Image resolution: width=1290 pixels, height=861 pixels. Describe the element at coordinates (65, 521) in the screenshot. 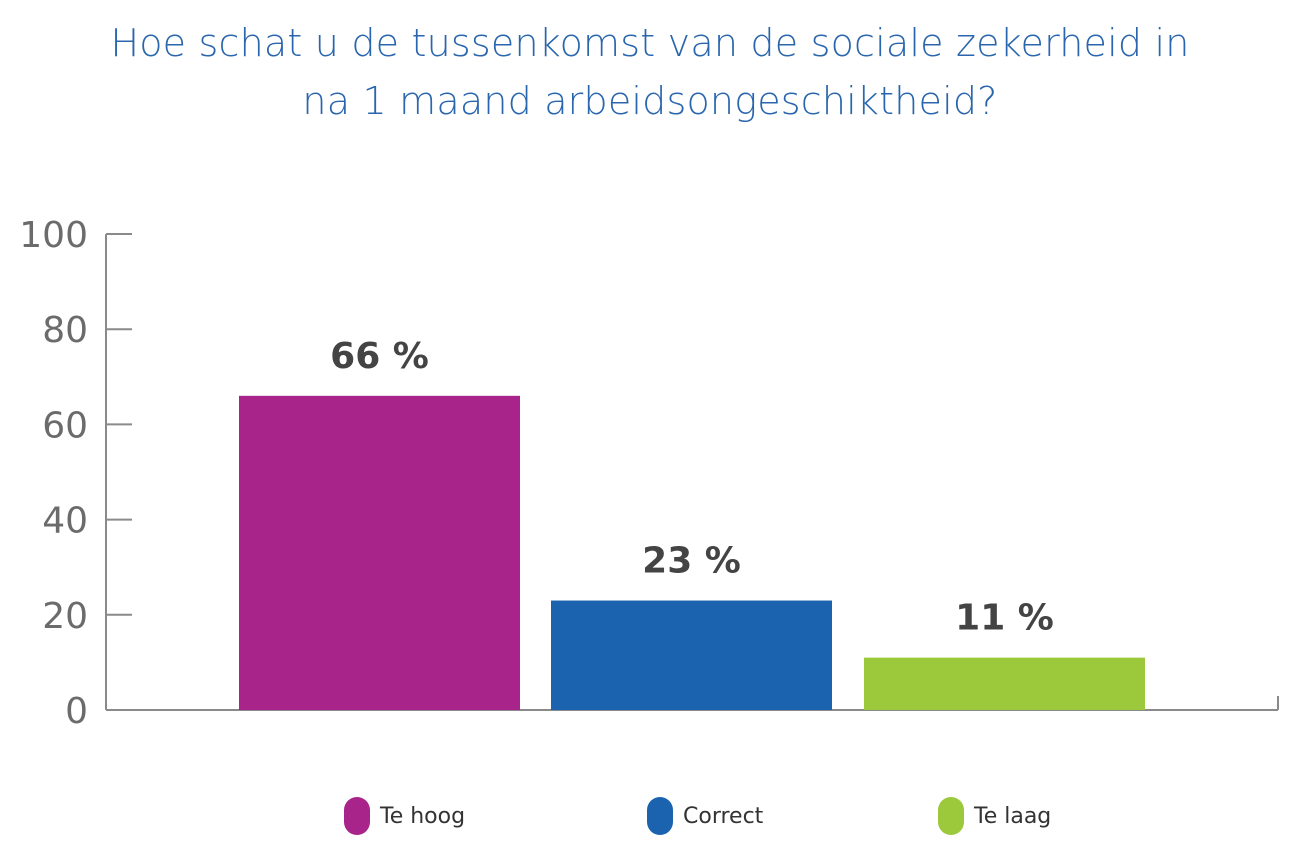

I see `y-tick-label-40: 40` at that location.